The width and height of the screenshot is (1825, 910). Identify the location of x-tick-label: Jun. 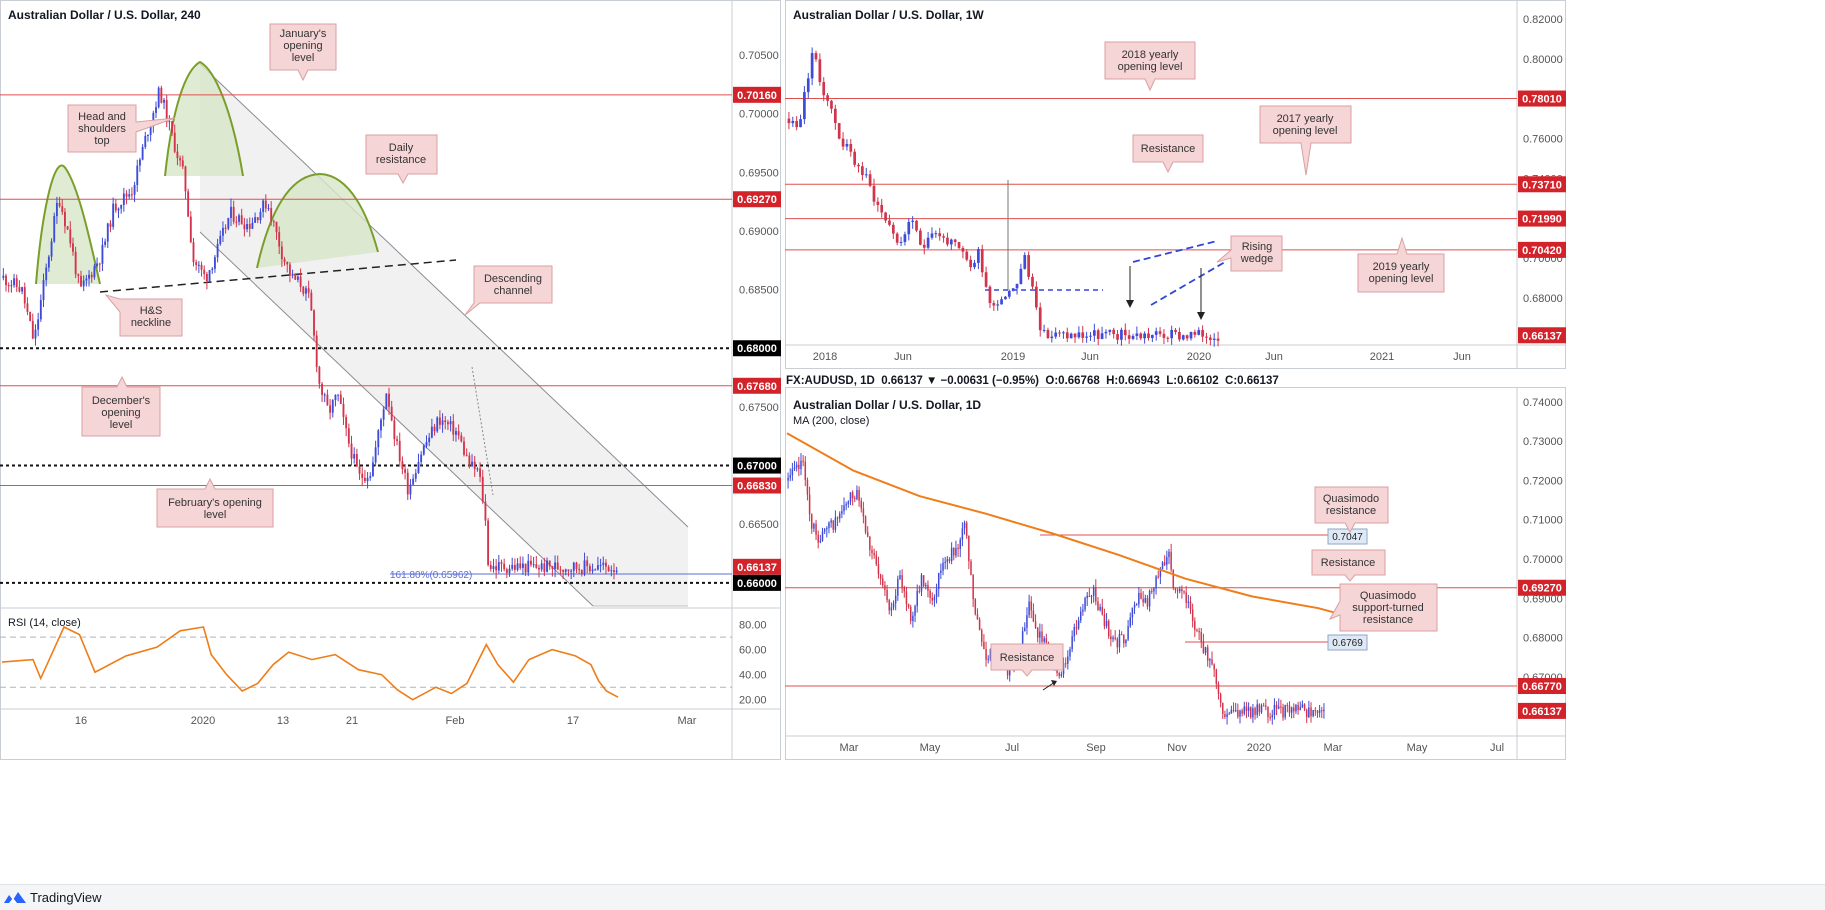
(1274, 357).